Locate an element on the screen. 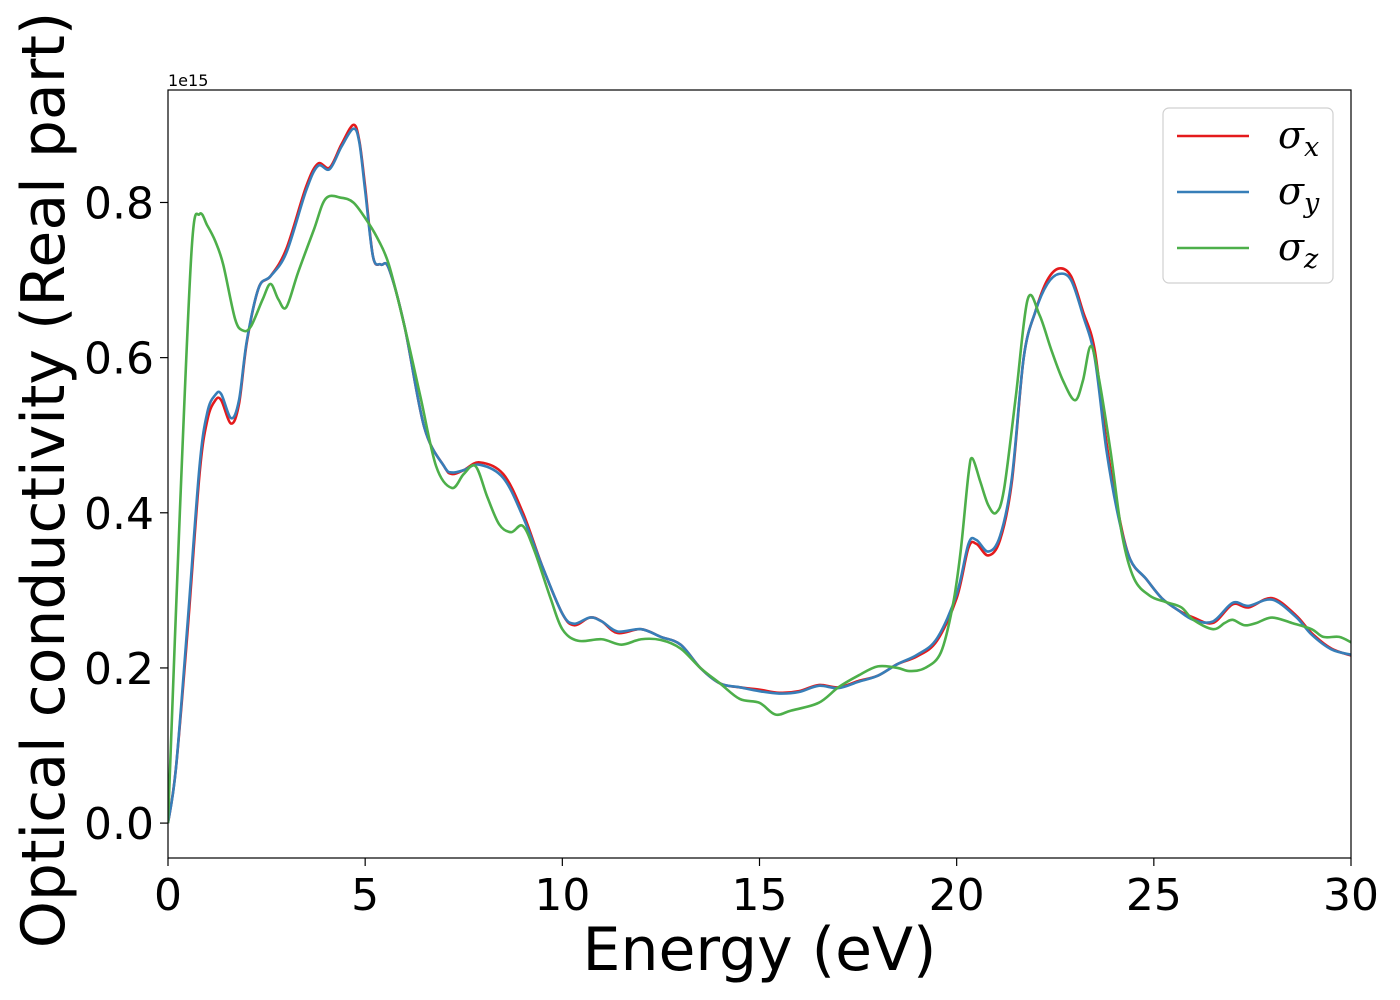  legend-label-sigma-y: σy is located at coordinates (1299, 194).